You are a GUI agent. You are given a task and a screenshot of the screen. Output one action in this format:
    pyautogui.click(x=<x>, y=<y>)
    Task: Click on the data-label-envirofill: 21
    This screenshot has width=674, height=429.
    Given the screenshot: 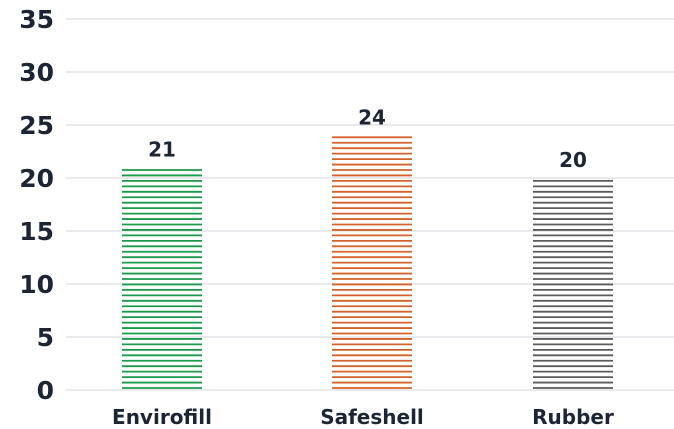 What is the action you would take?
    pyautogui.click(x=162, y=149)
    